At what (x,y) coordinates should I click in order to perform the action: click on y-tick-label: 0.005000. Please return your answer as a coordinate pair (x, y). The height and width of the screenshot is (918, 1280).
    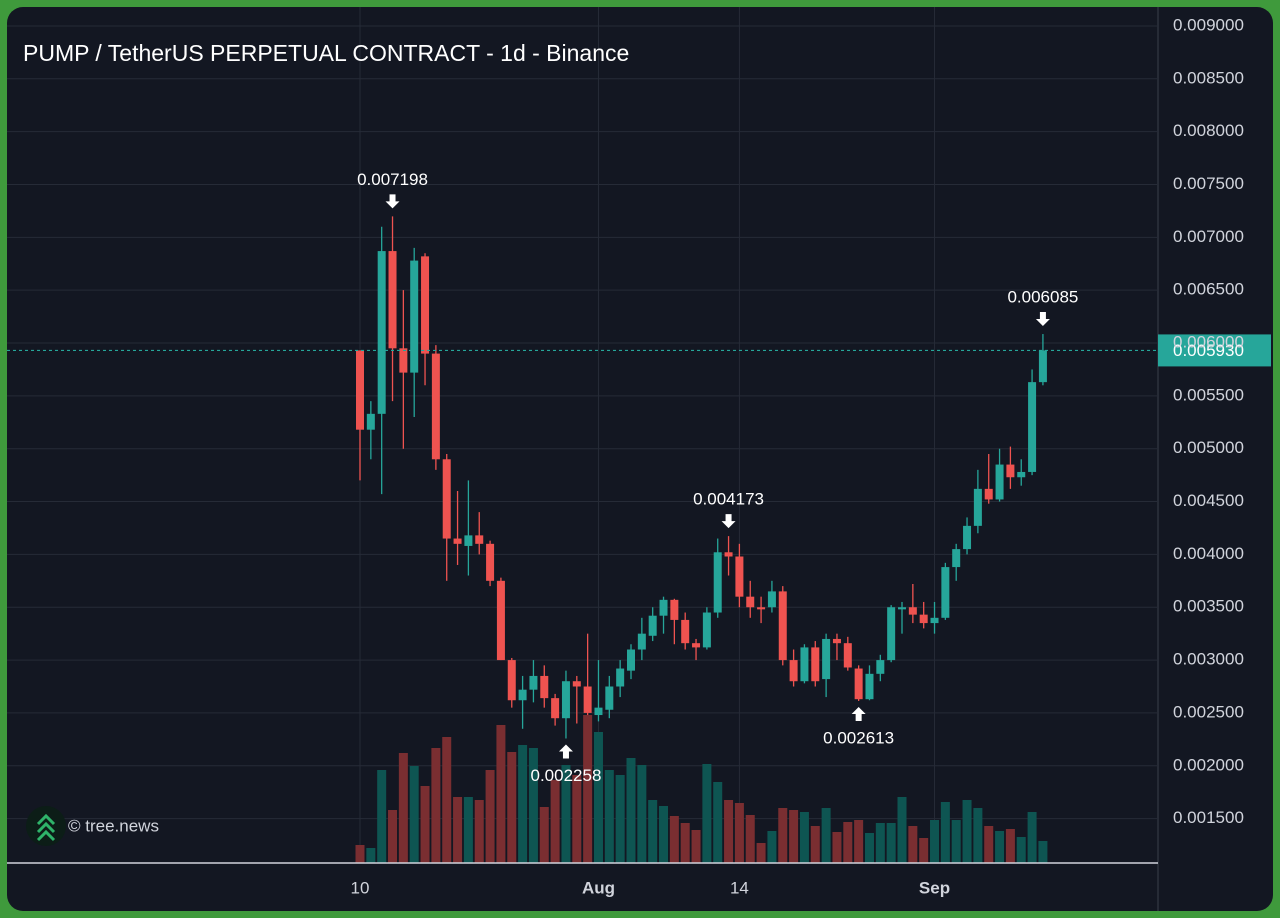
    Looking at the image, I should click on (1208, 447).